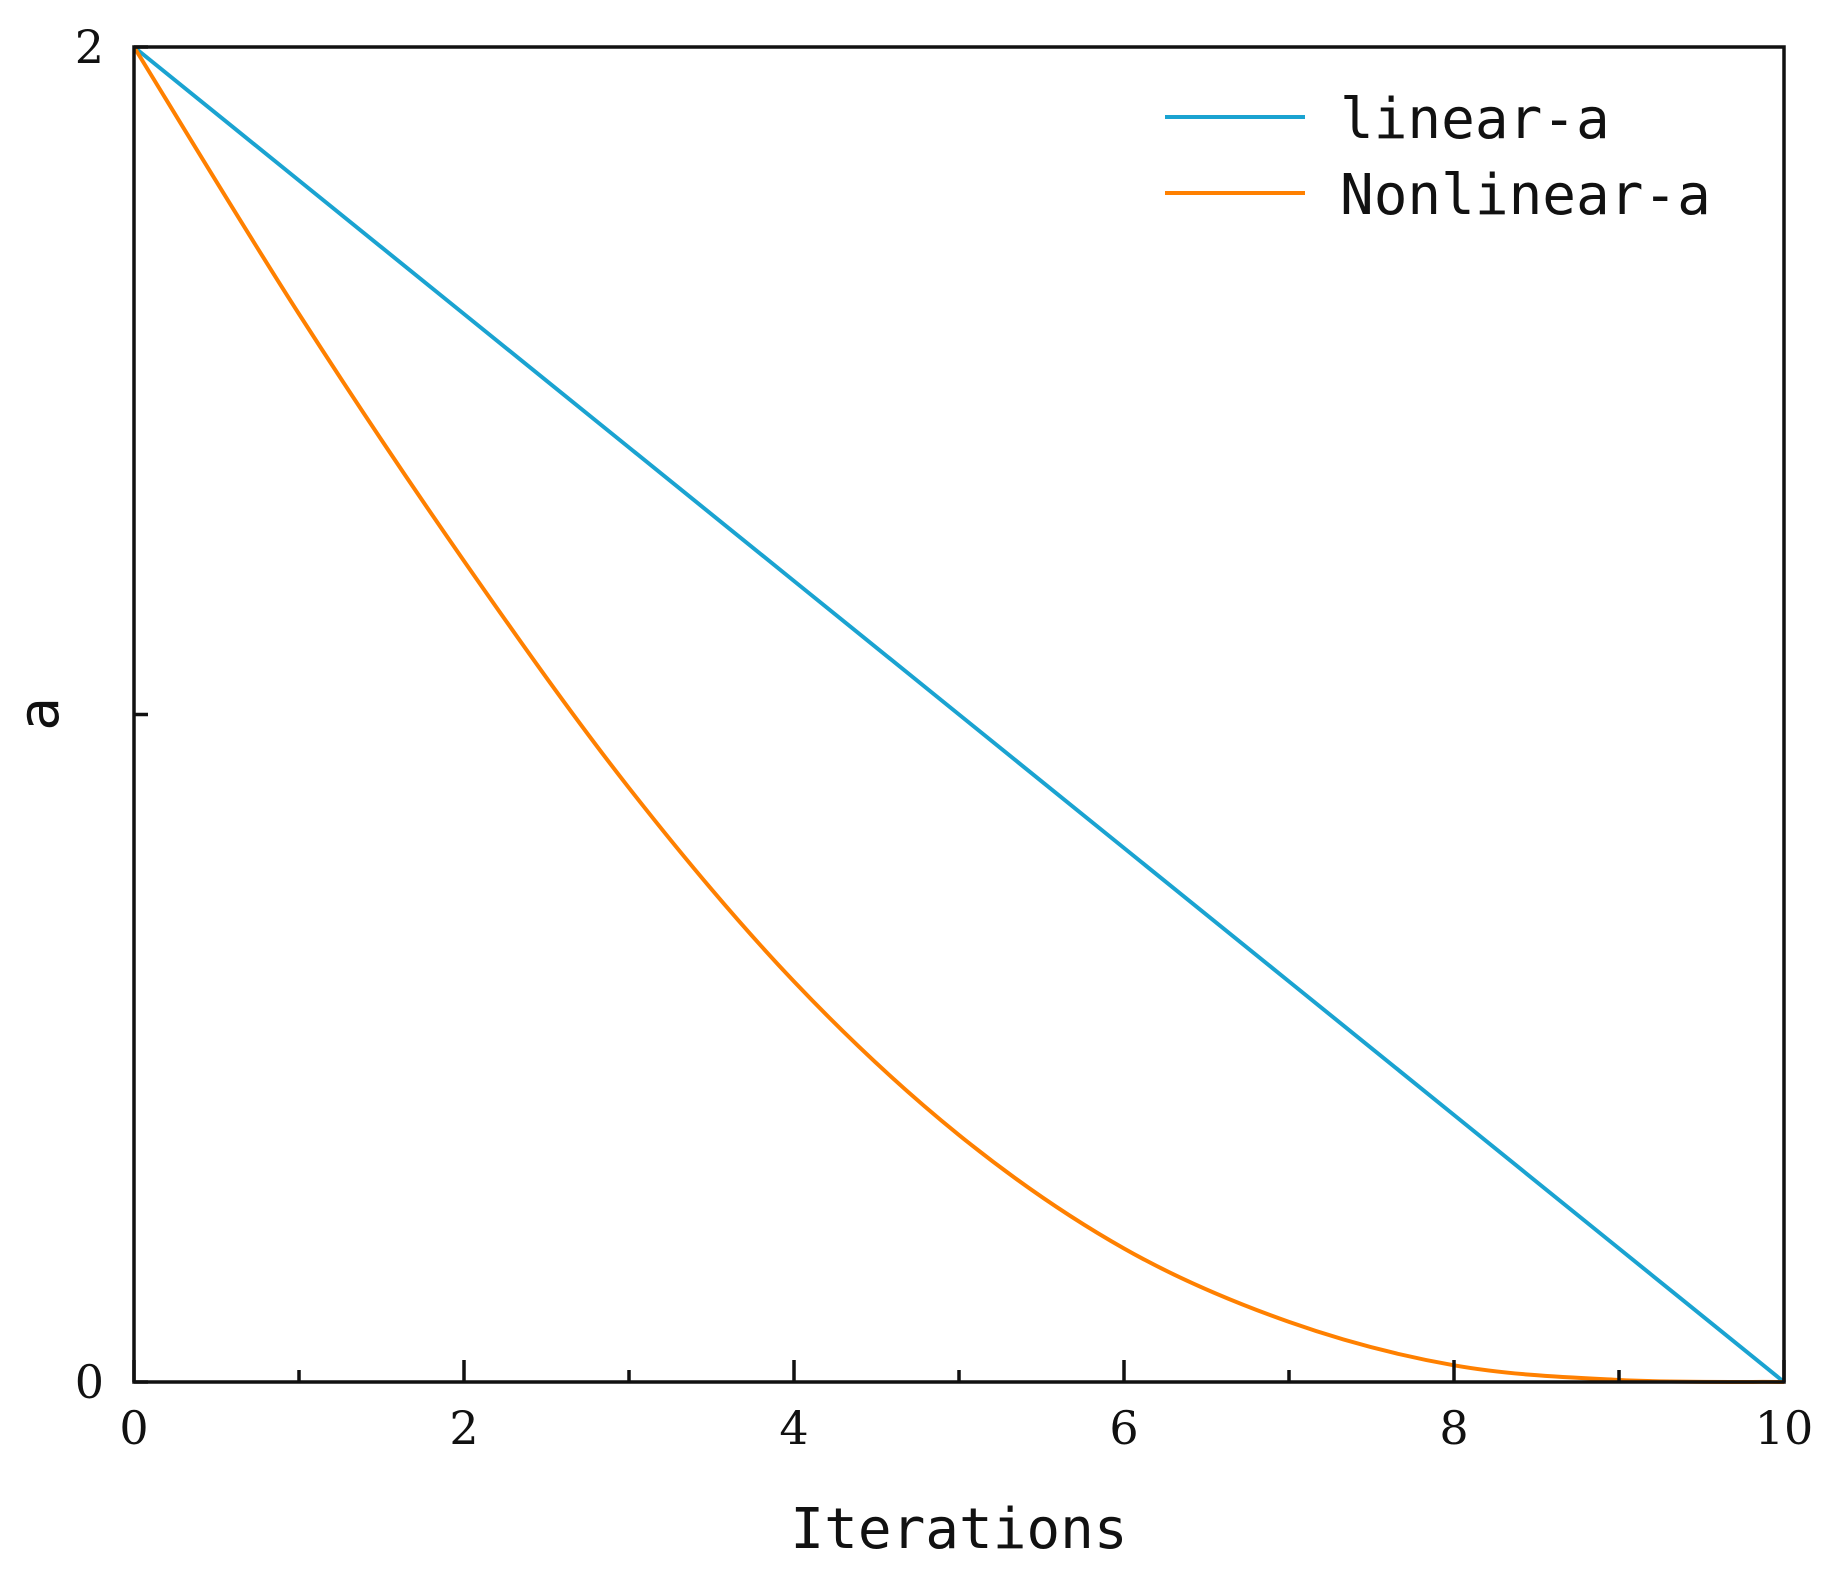 The image size is (1833, 1571). I want to click on y-axis-title: a, so click(39, 714).